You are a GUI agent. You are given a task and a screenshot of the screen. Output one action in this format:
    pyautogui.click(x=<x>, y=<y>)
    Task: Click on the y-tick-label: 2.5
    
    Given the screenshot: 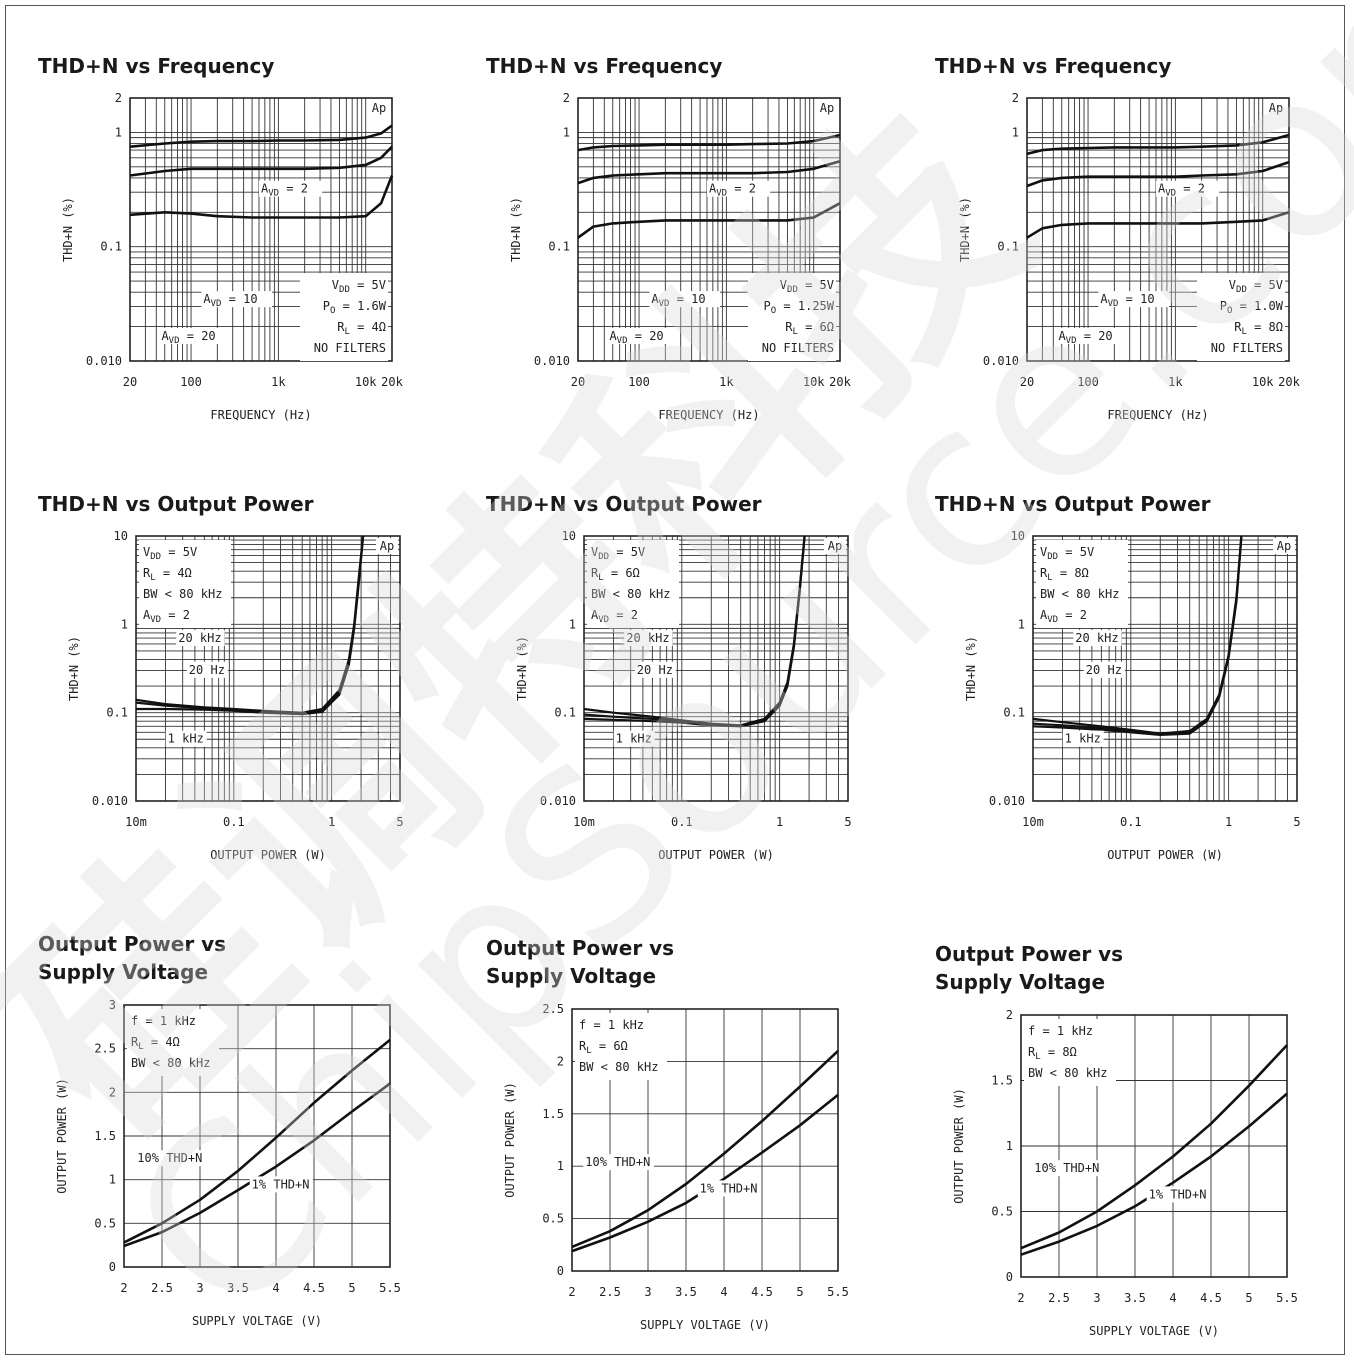 What is the action you would take?
    pyautogui.click(x=553, y=1009)
    